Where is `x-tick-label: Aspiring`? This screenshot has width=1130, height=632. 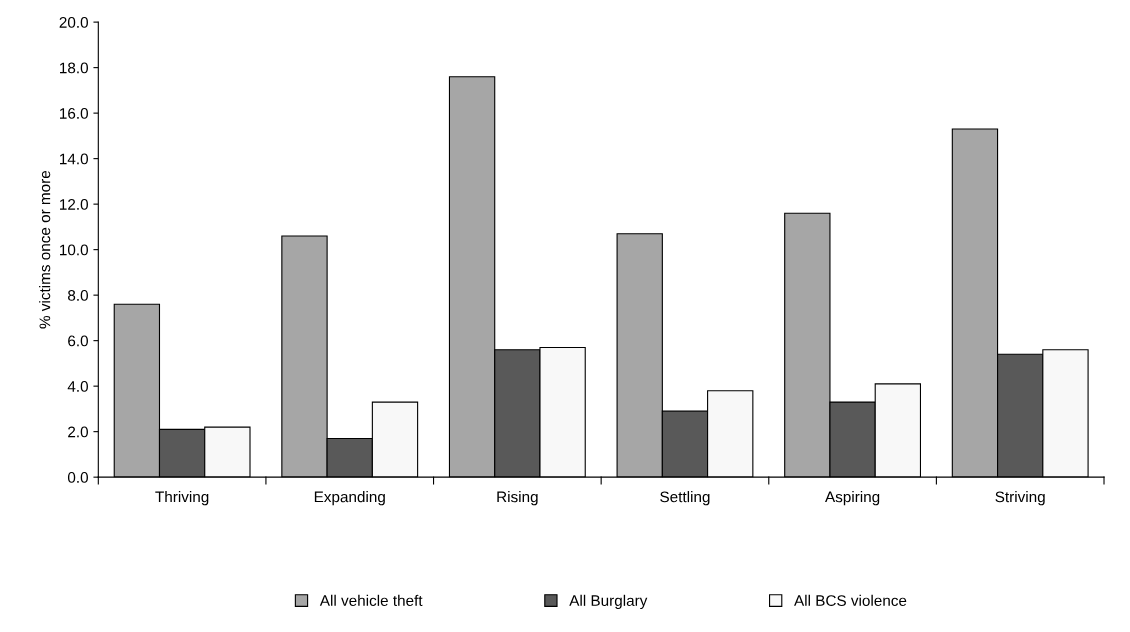
x-tick-label: Aspiring is located at coordinates (852, 498).